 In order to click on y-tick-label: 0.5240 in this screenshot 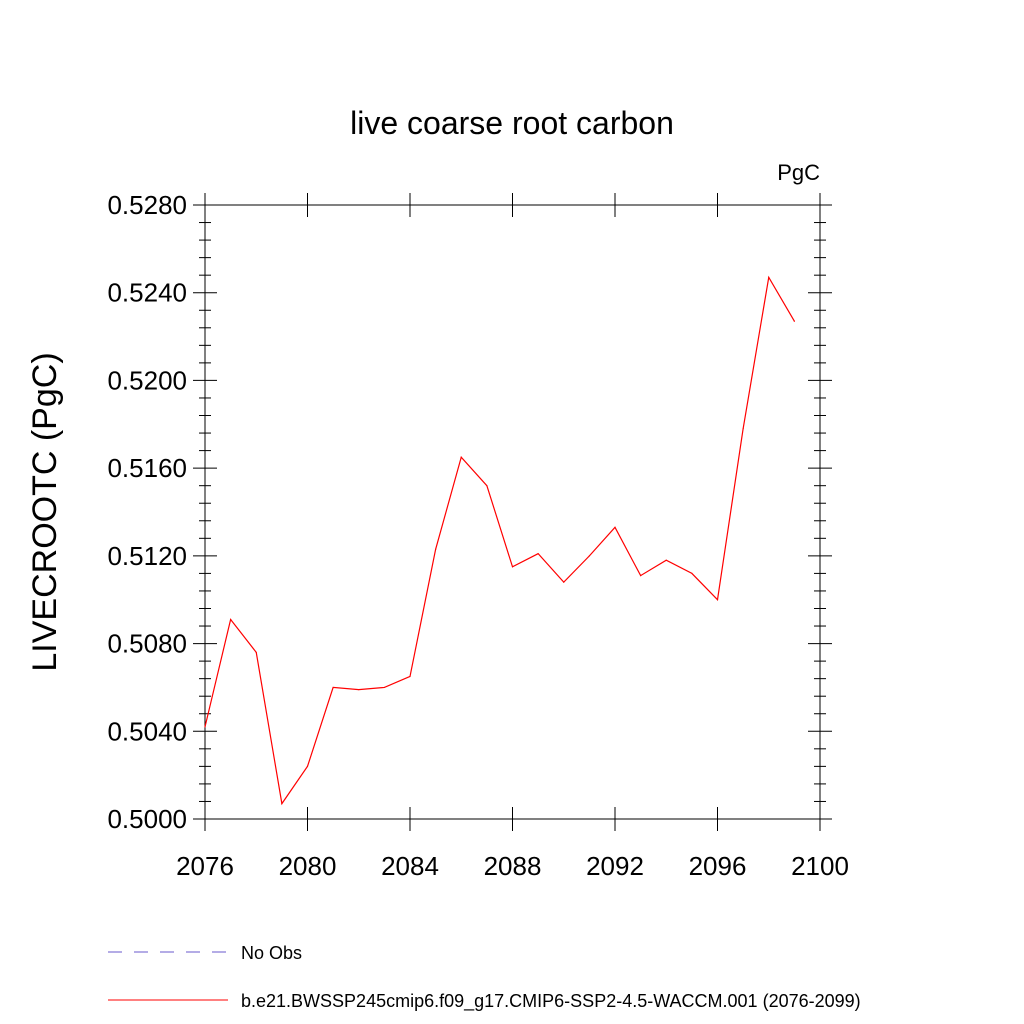, I will do `click(147, 293)`.